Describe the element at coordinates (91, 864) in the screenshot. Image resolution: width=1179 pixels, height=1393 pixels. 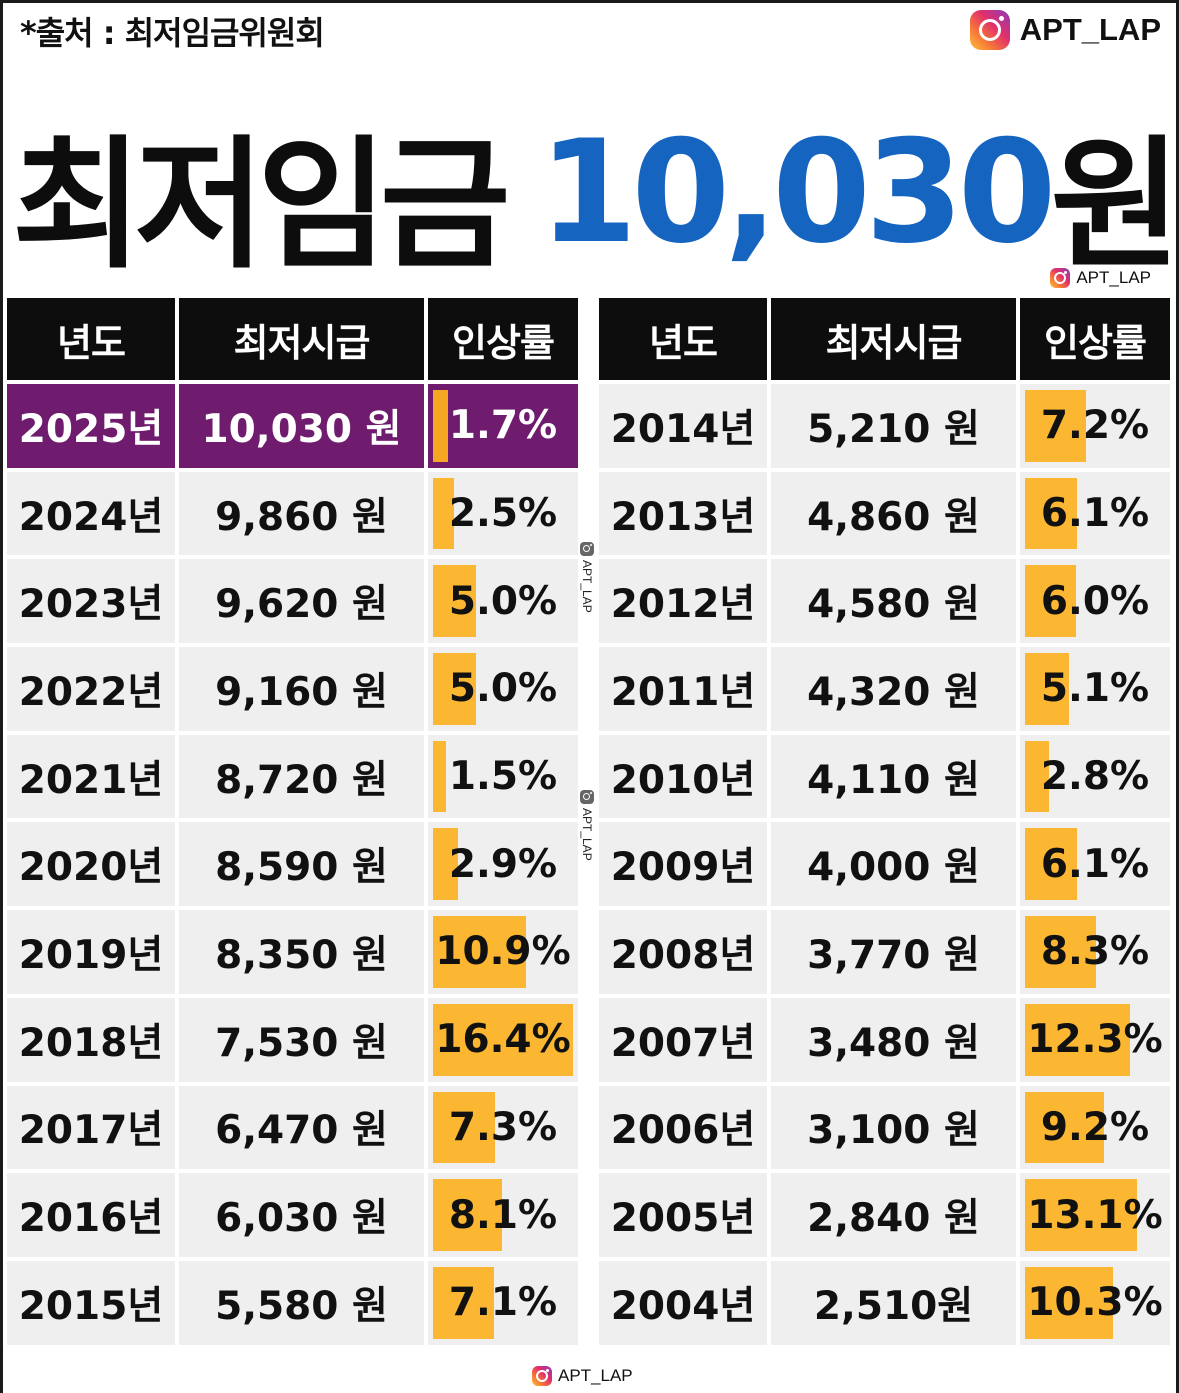
I see `cell-year: 2020년` at that location.